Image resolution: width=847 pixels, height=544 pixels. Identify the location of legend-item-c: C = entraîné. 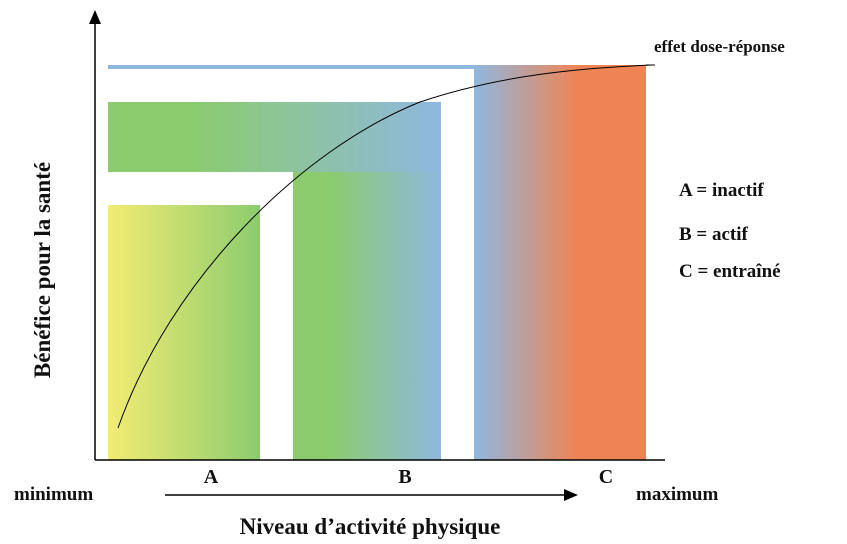
(730, 271).